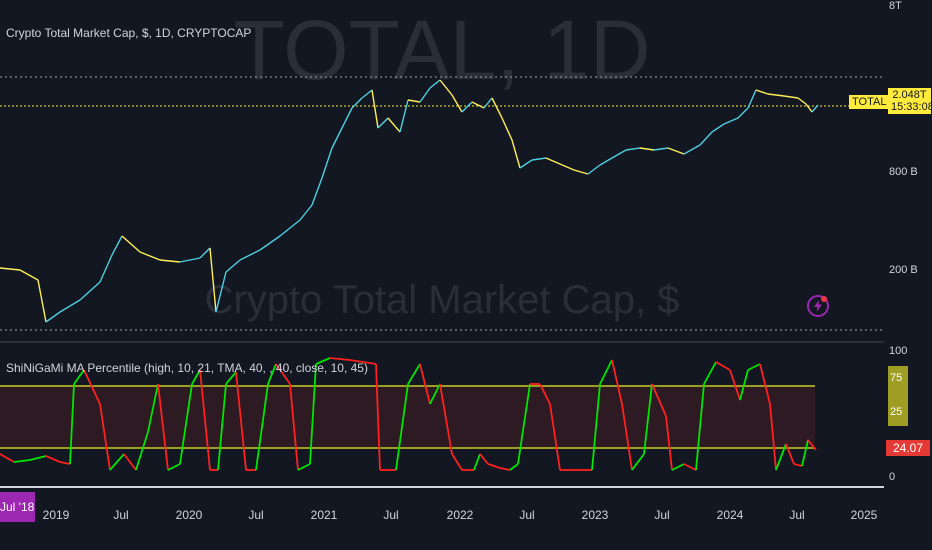 The width and height of the screenshot is (932, 550). Describe the element at coordinates (460, 515) in the screenshot. I see `time-label: 2022` at that location.